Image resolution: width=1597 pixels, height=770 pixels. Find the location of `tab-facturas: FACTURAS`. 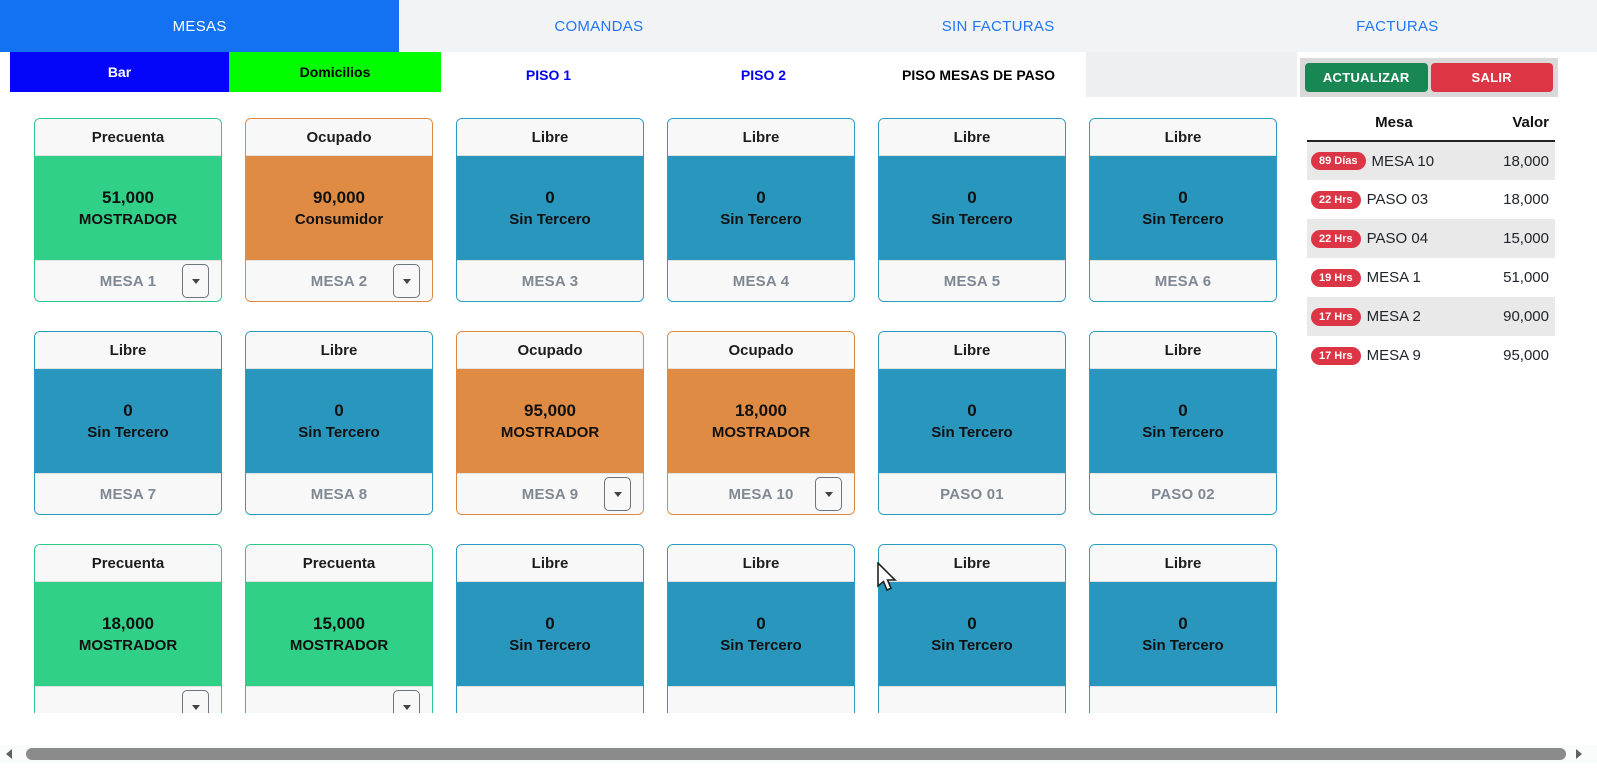

tab-facturas: FACTURAS is located at coordinates (1397, 26).